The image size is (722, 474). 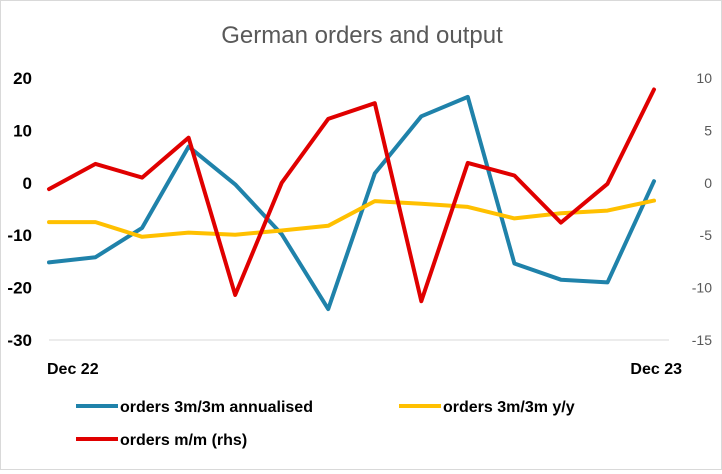 What do you see at coordinates (656, 369) in the screenshot?
I see `x-label-end: Dec 23` at bounding box center [656, 369].